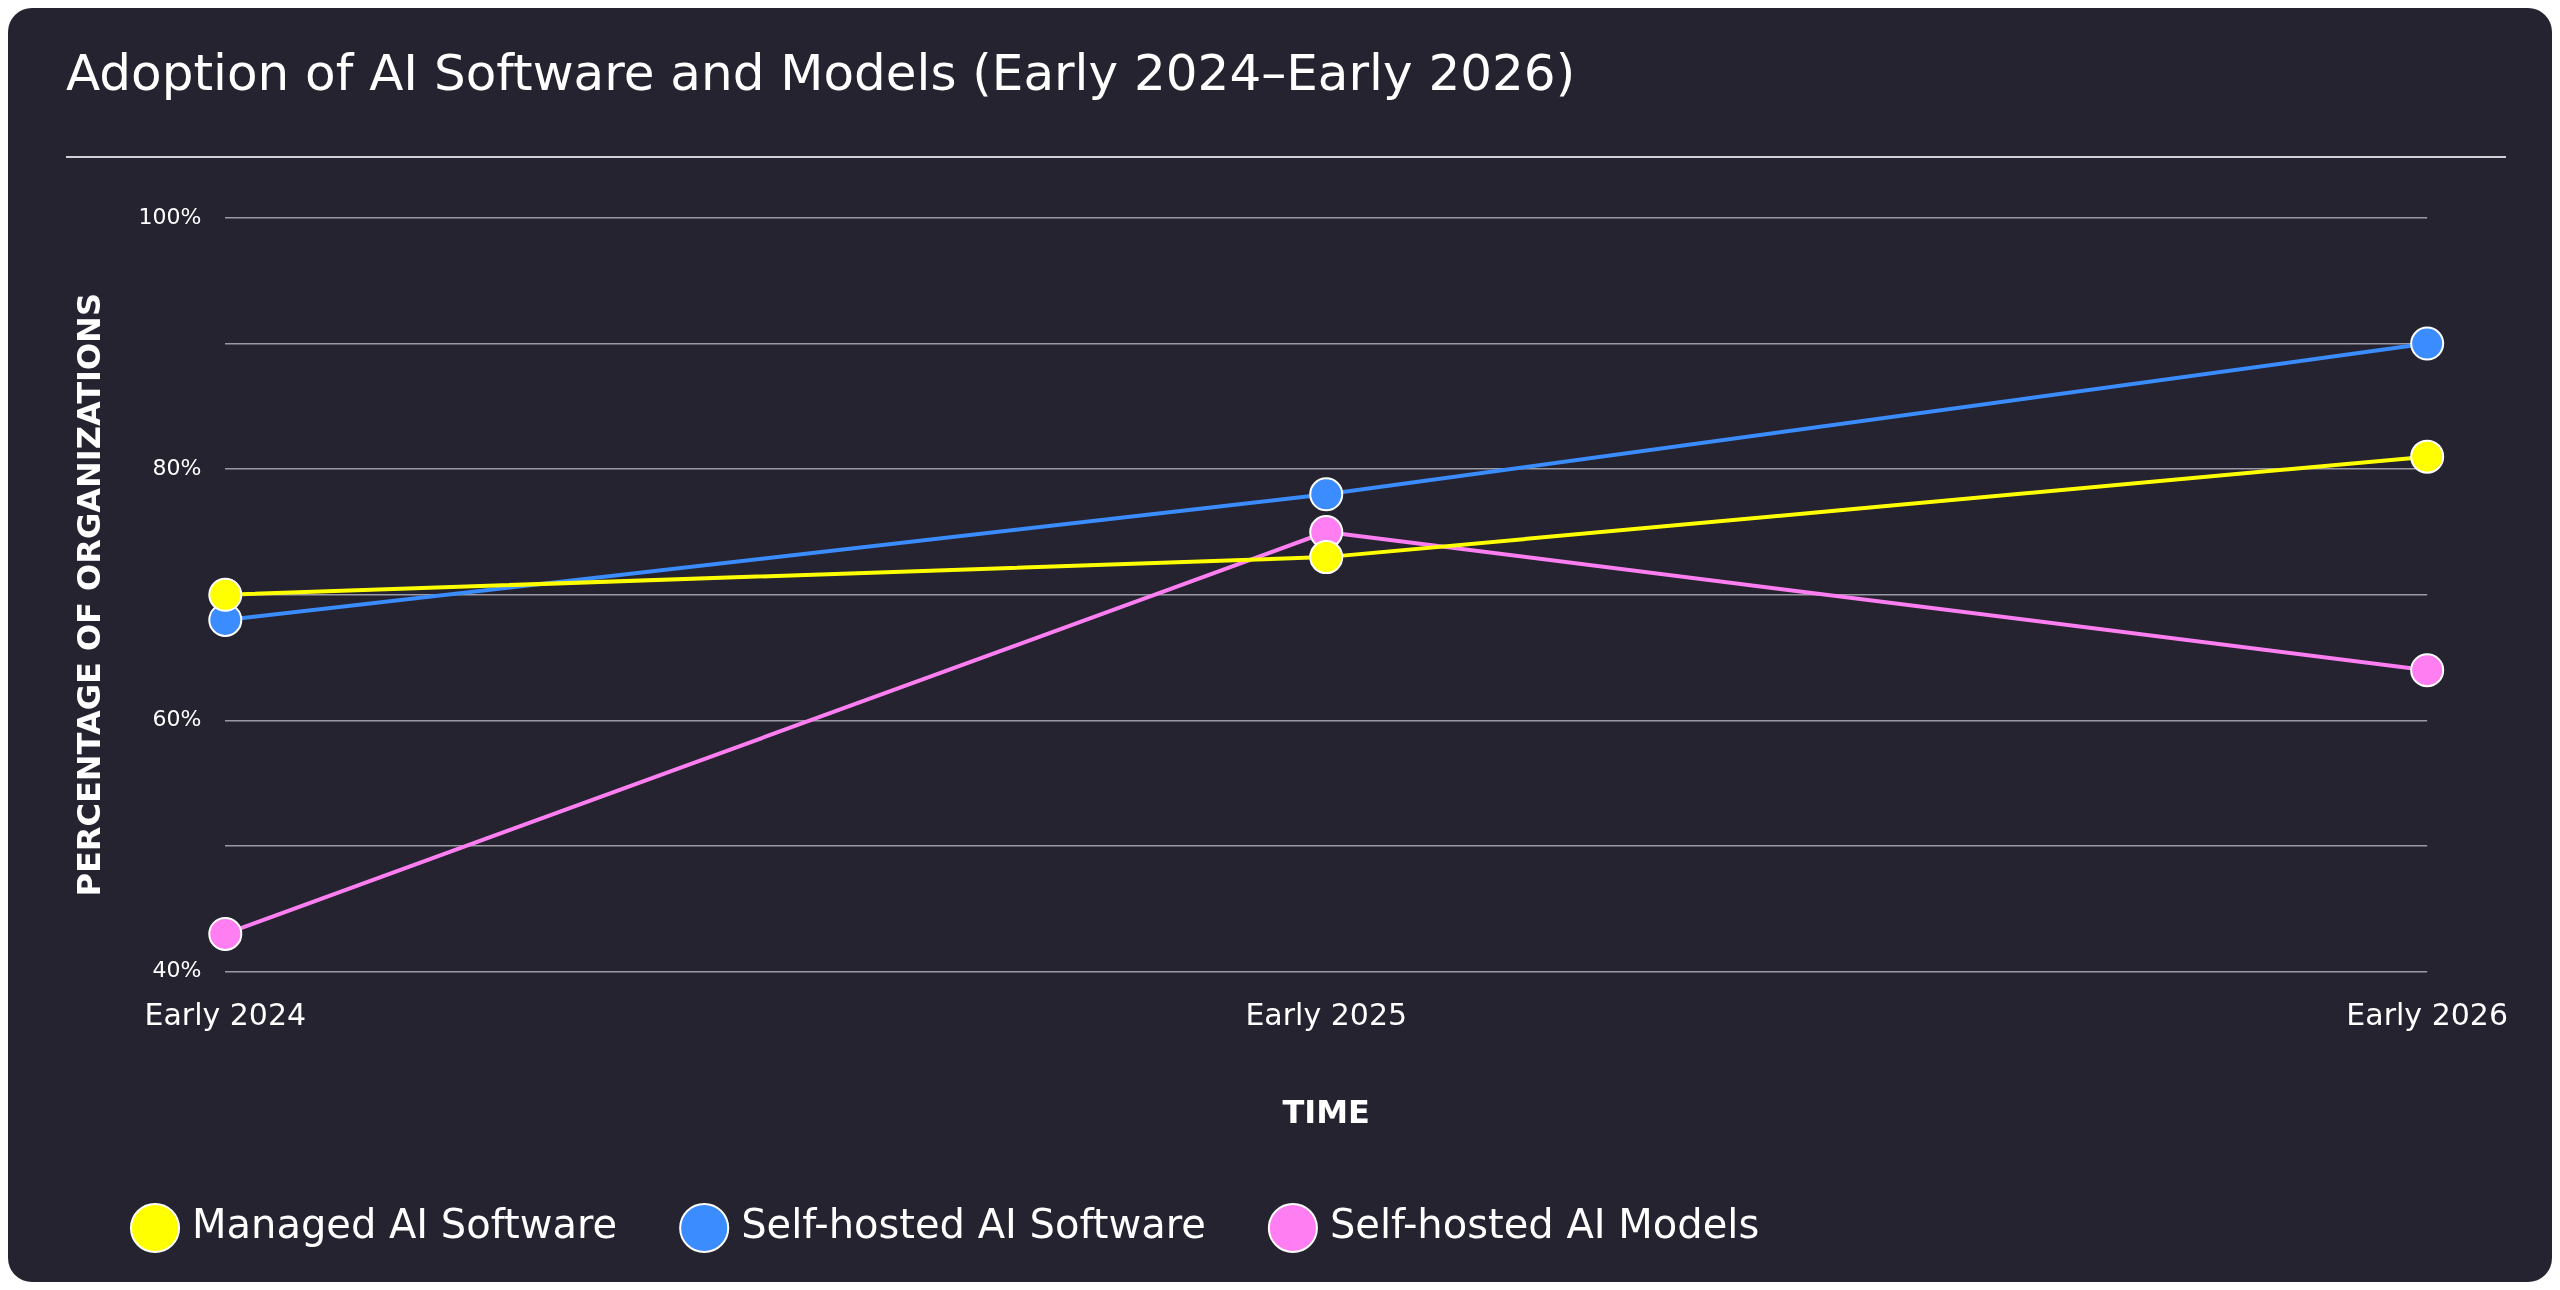 This screenshot has height=1290, width=2560. Describe the element at coordinates (177, 719) in the screenshot. I see `y-tick-label: 60%` at that location.